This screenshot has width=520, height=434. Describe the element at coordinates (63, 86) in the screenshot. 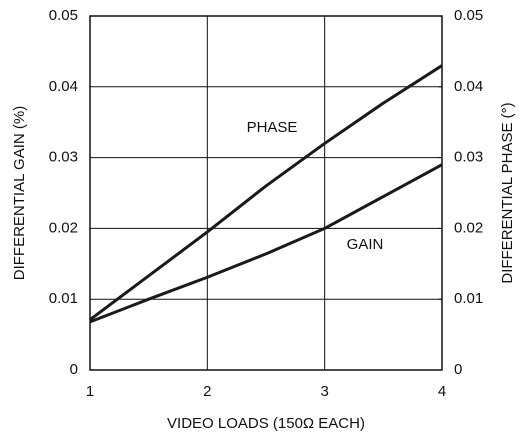

I see `y-tick-label: 0.04` at that location.